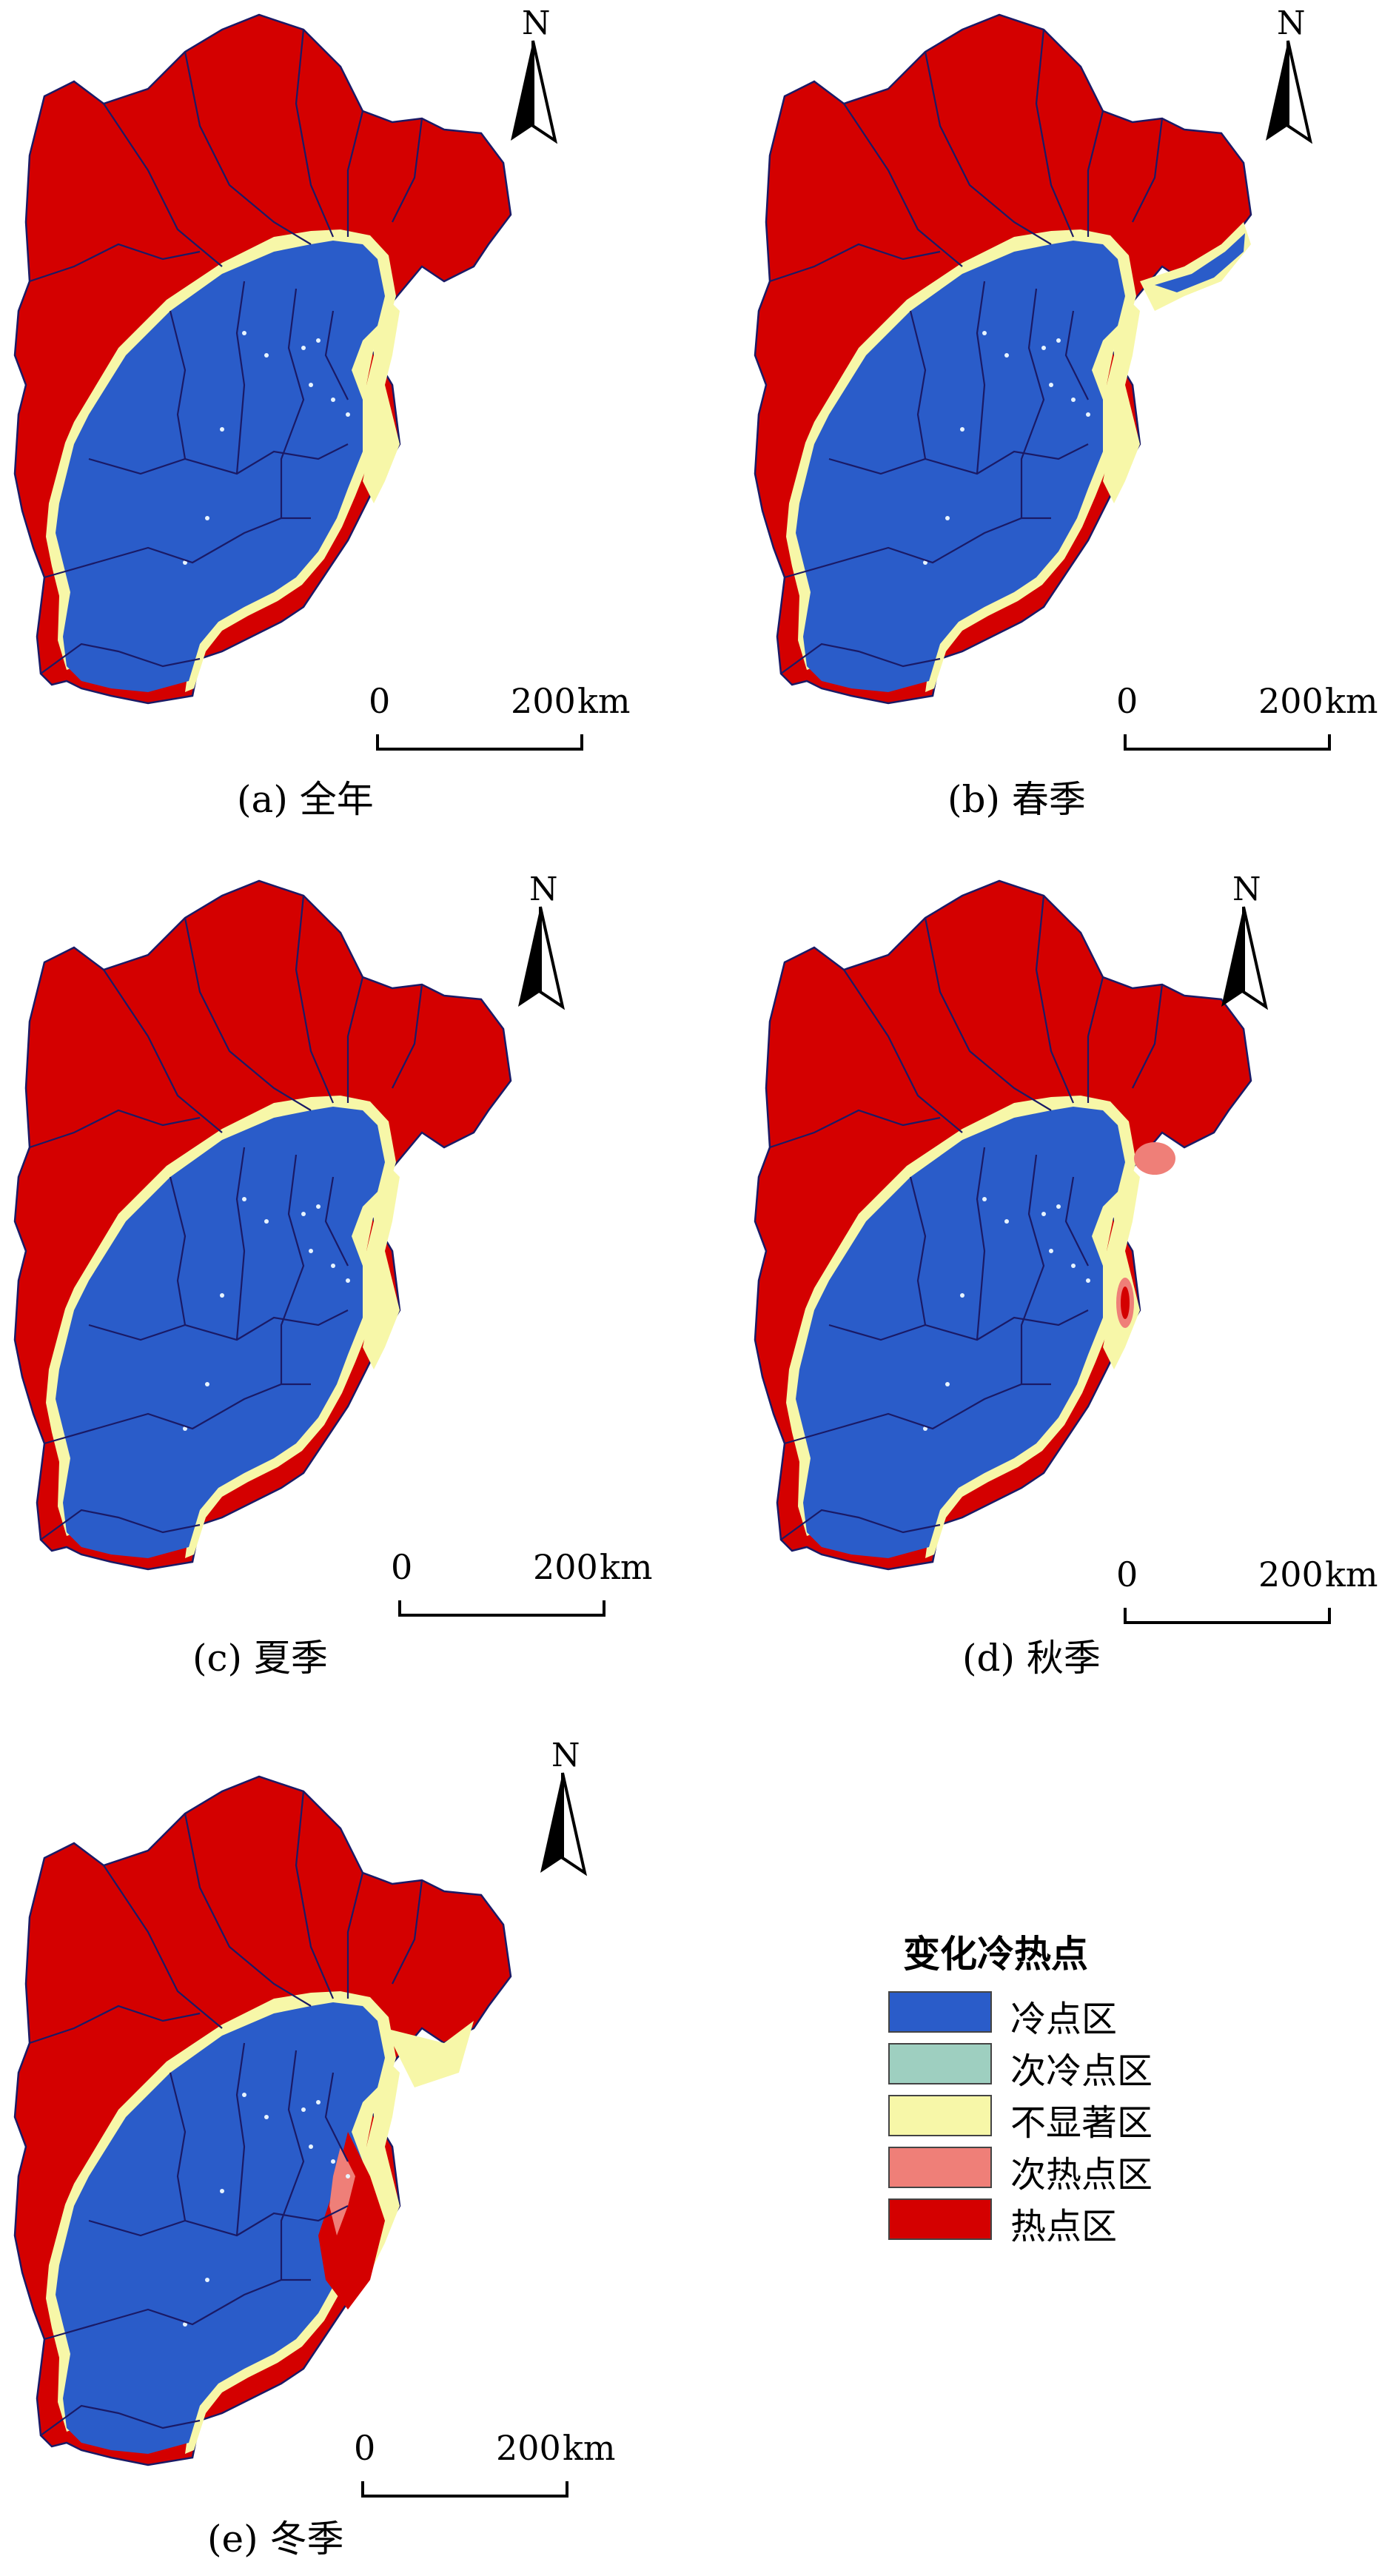 This screenshot has height=2576, width=1399. Describe the element at coordinates (1051, 2116) in the screenshot. I see `legend-item-neutral: 不显著区` at that location.